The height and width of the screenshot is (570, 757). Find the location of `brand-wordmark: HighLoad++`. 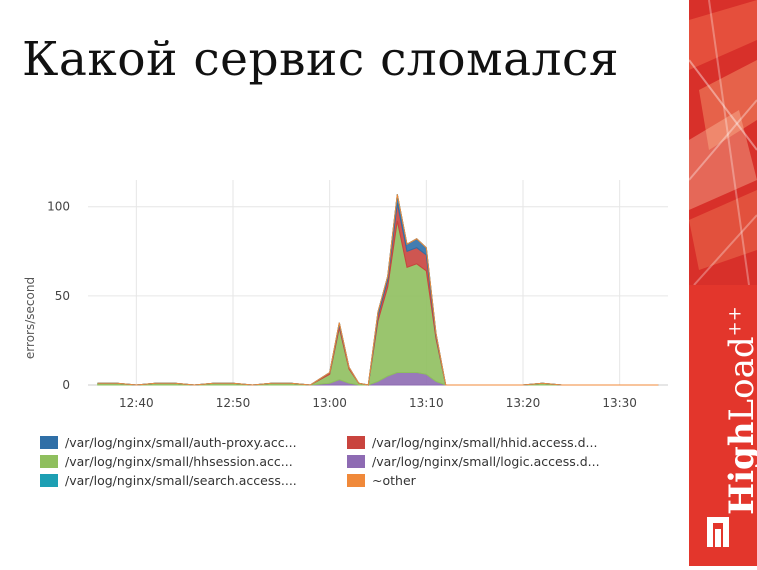

brand-wordmark: HighLoad++ is located at coordinates (739, 410).